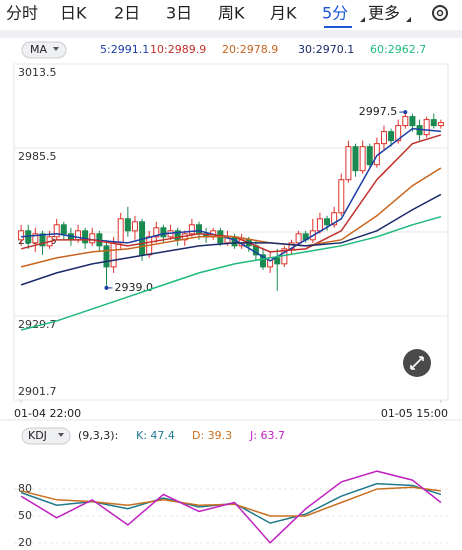 The width and height of the screenshot is (462, 550). Describe the element at coordinates (47, 413) in the screenshot. I see `x-tick-label: 01-04 22:00` at that location.